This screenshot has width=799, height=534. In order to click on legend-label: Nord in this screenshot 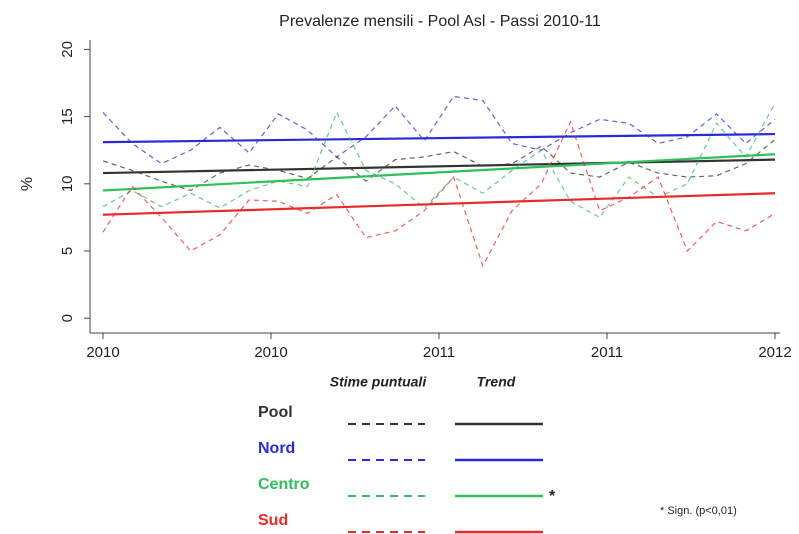, I will do `click(276, 448)`.